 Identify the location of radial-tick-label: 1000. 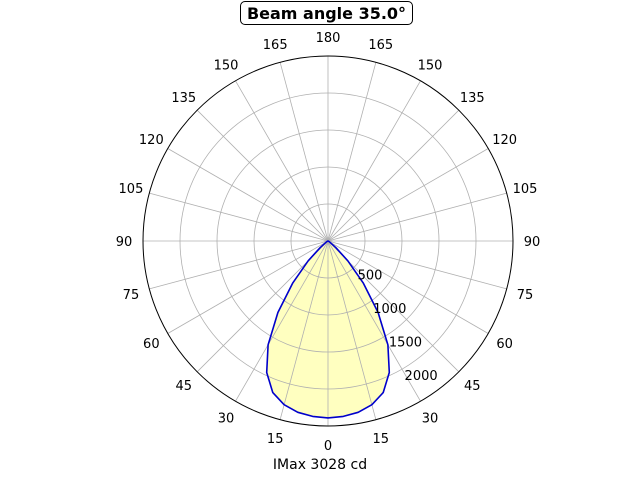
(389, 309).